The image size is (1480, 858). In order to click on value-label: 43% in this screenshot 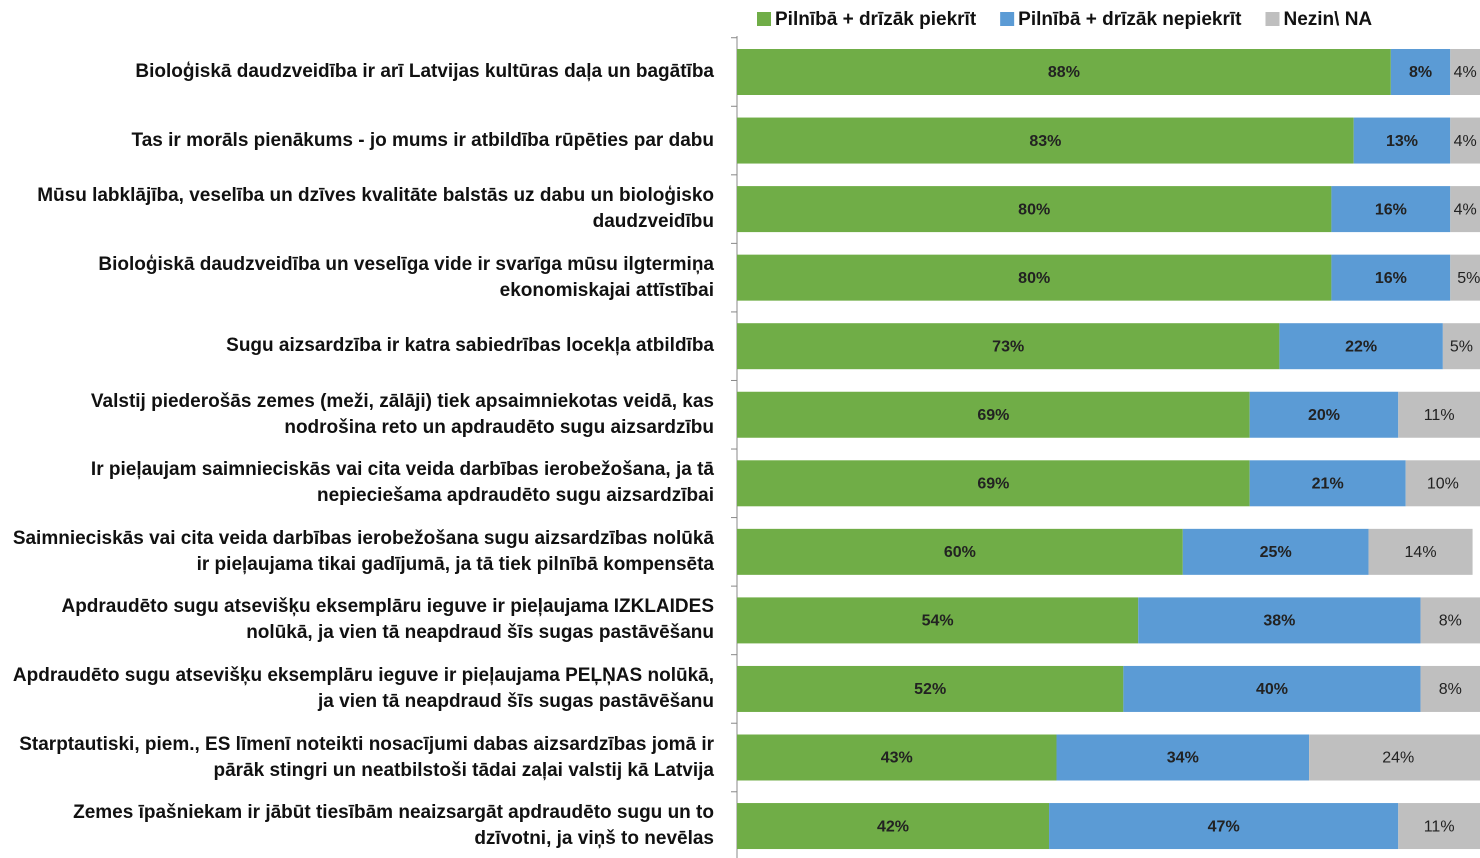, I will do `click(897, 758)`.